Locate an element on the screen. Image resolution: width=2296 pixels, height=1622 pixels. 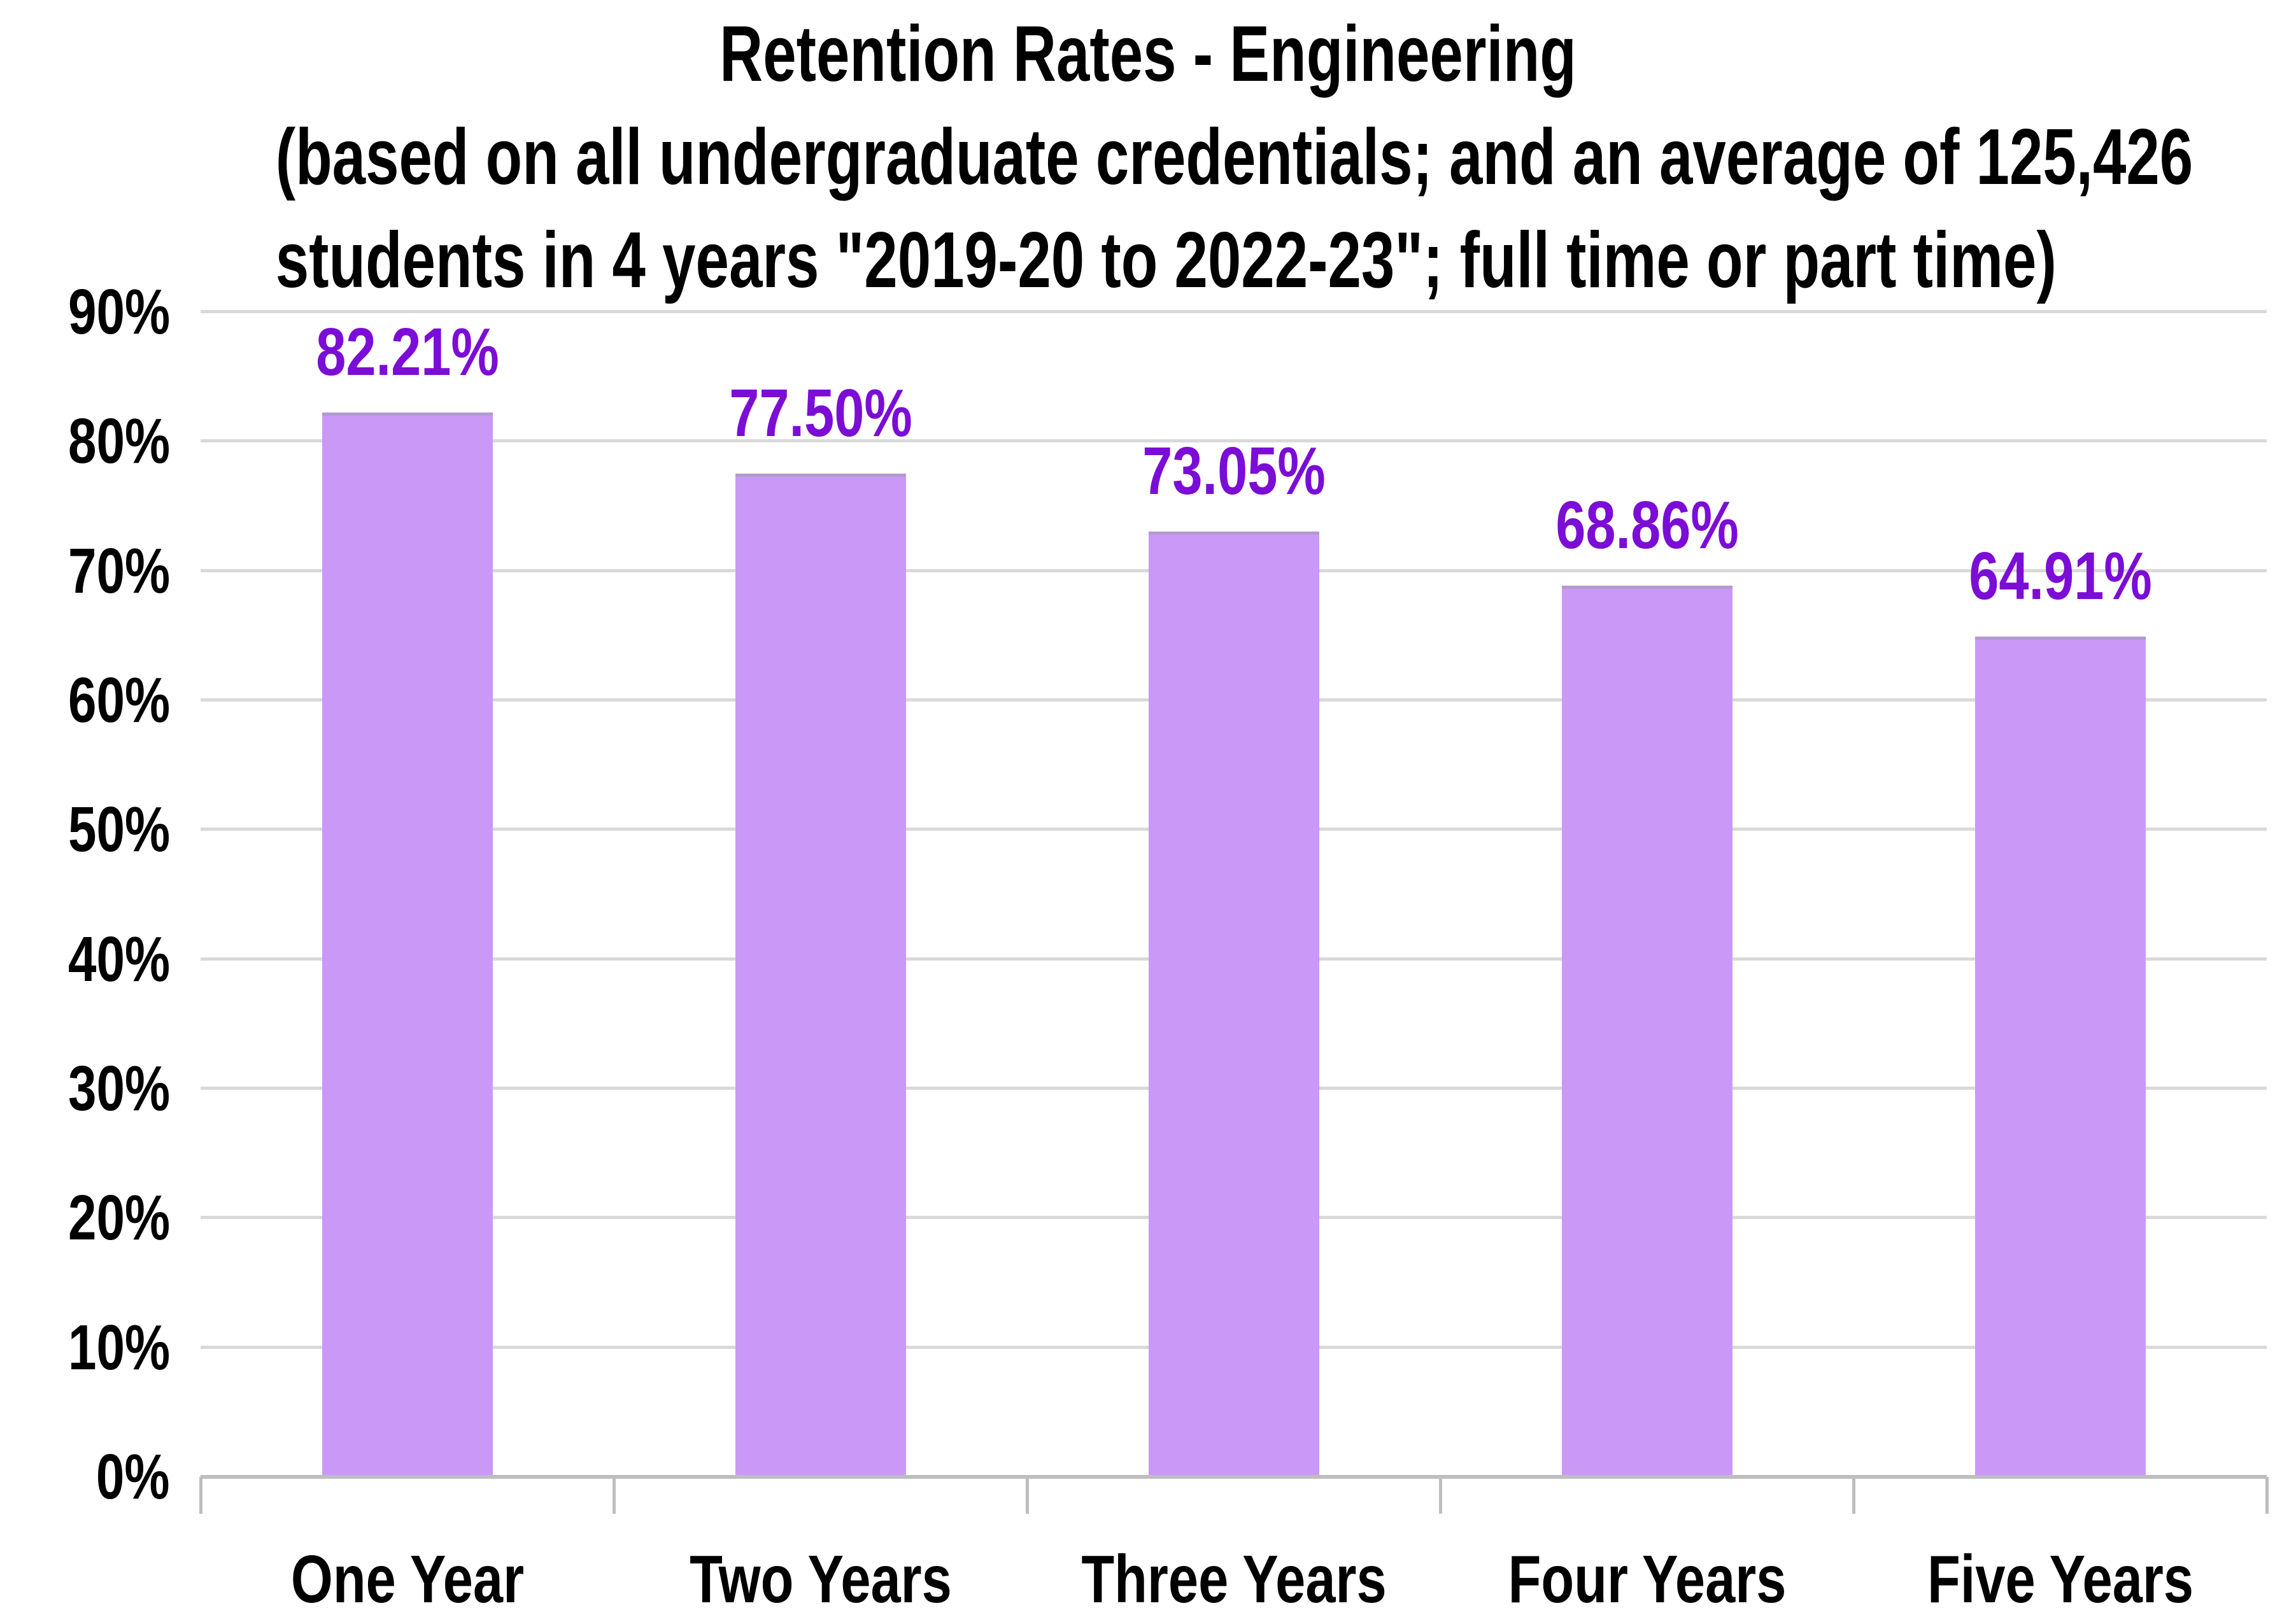
x-axis-category-label: One Year is located at coordinates (407, 1579).